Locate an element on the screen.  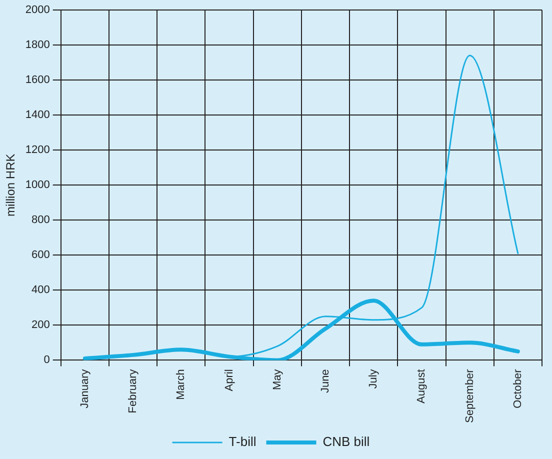
y-tick-label: 1400 is located at coordinates (37, 115).